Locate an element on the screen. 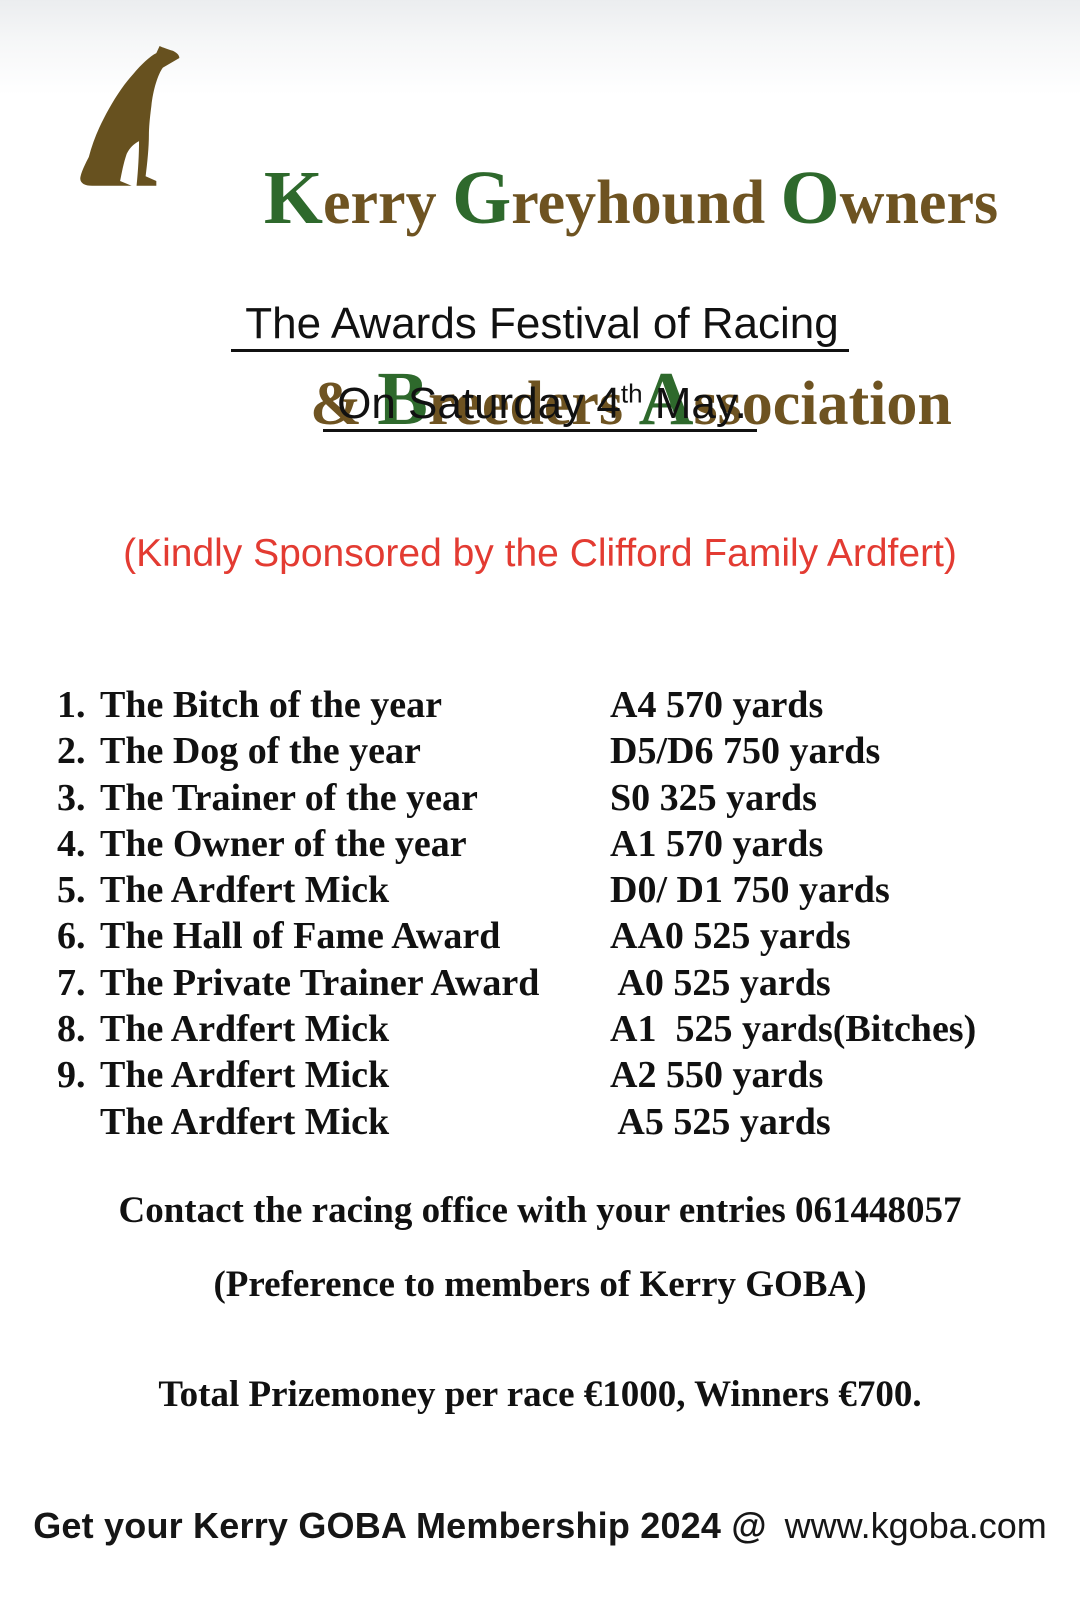 This screenshot has height=1608, width=1080. award-row: 1. The Bitch of the year A4 570 yards is located at coordinates (540, 705).